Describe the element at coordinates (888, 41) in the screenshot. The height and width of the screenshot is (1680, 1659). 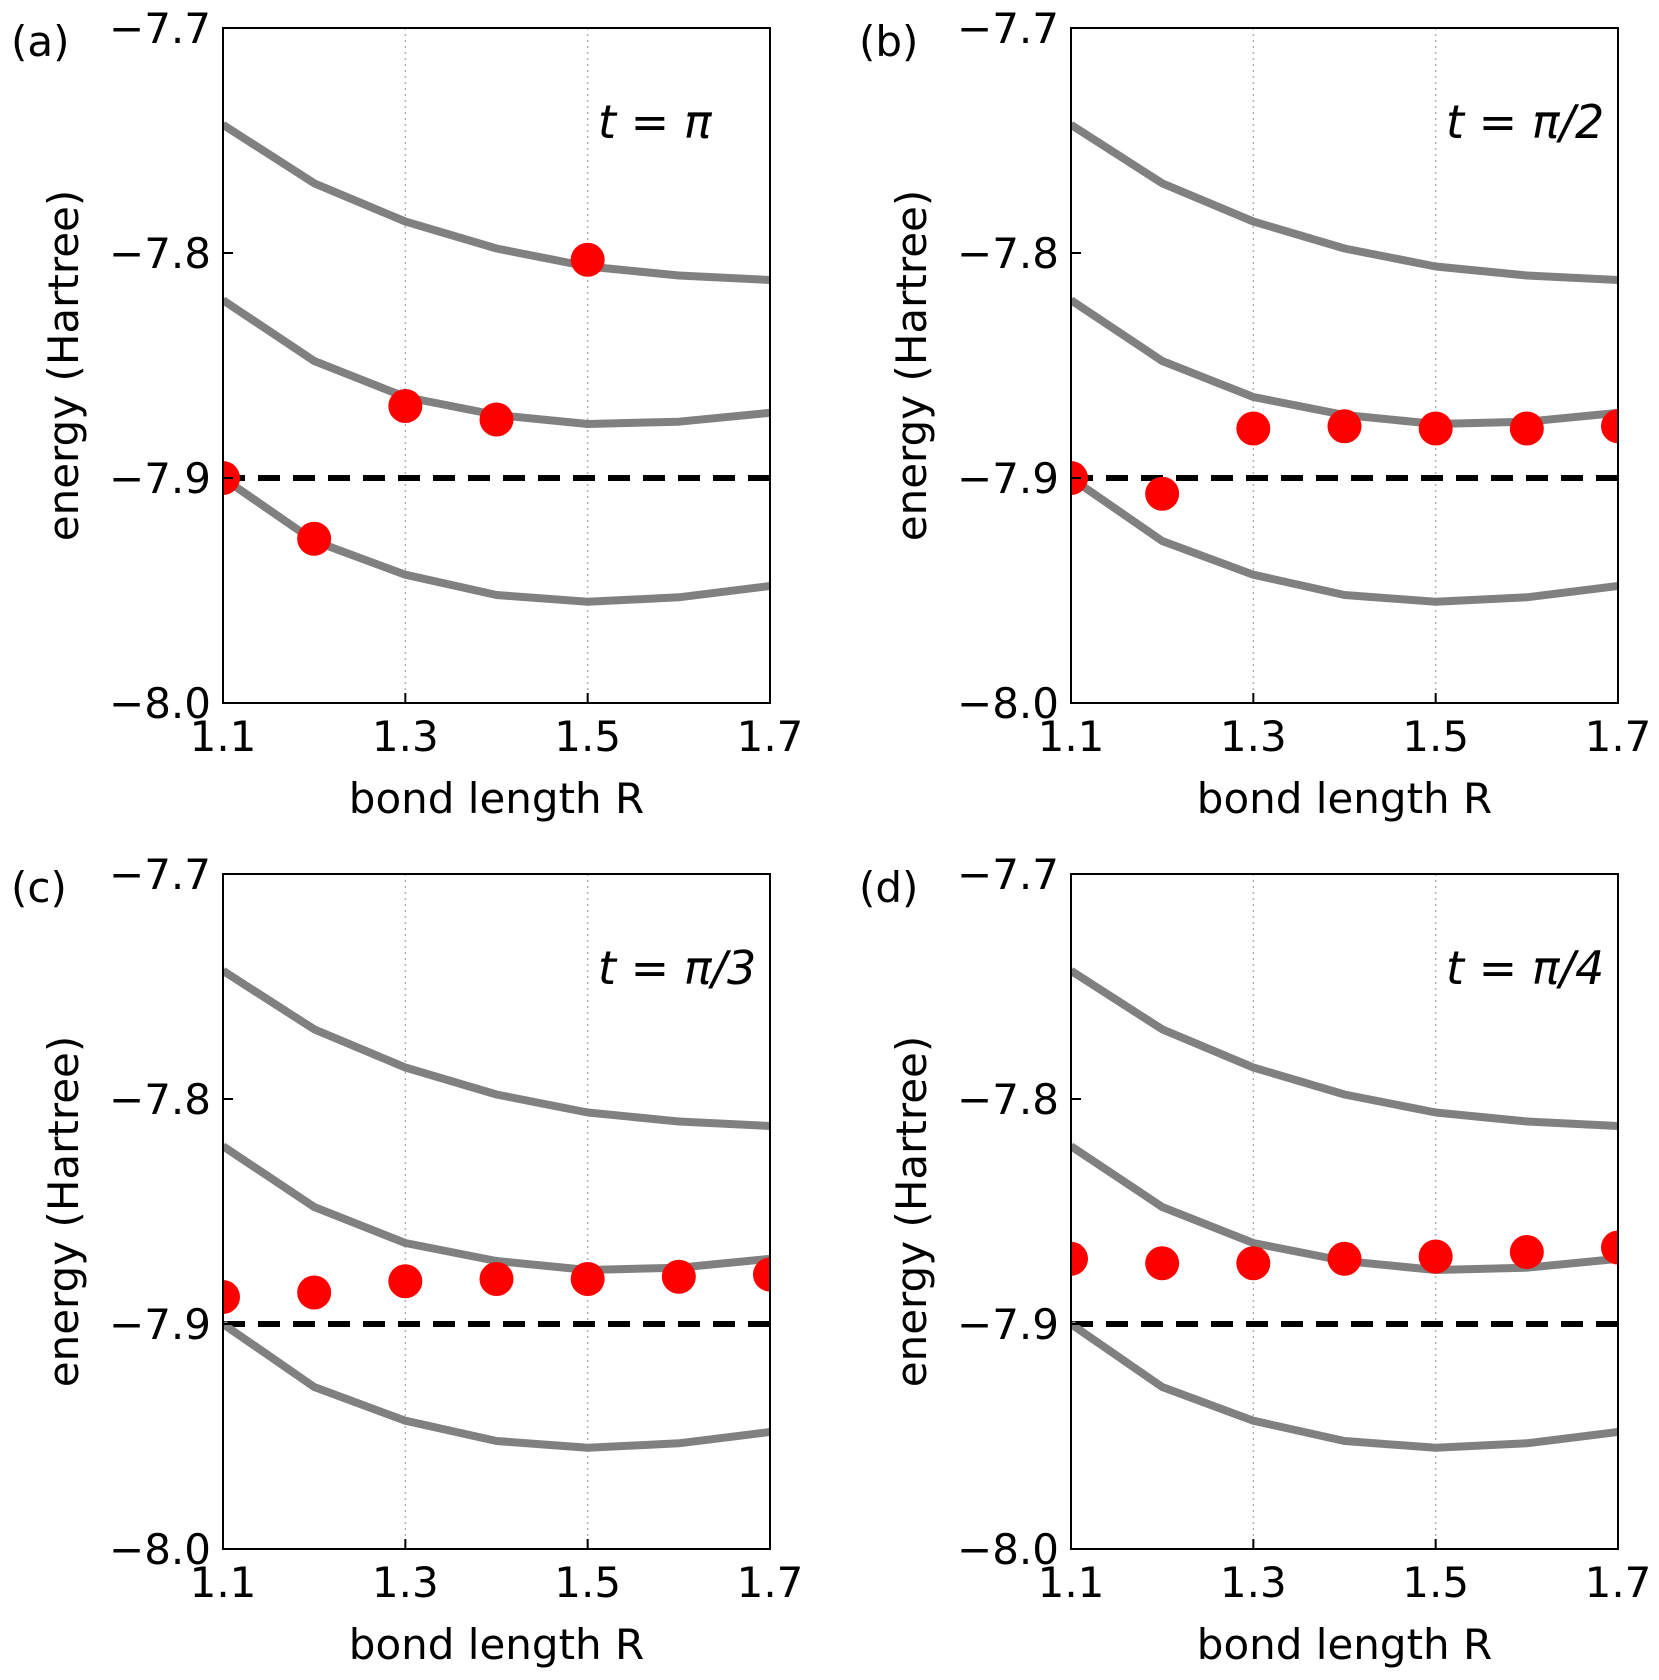
I see `panel-label: (b)` at that location.